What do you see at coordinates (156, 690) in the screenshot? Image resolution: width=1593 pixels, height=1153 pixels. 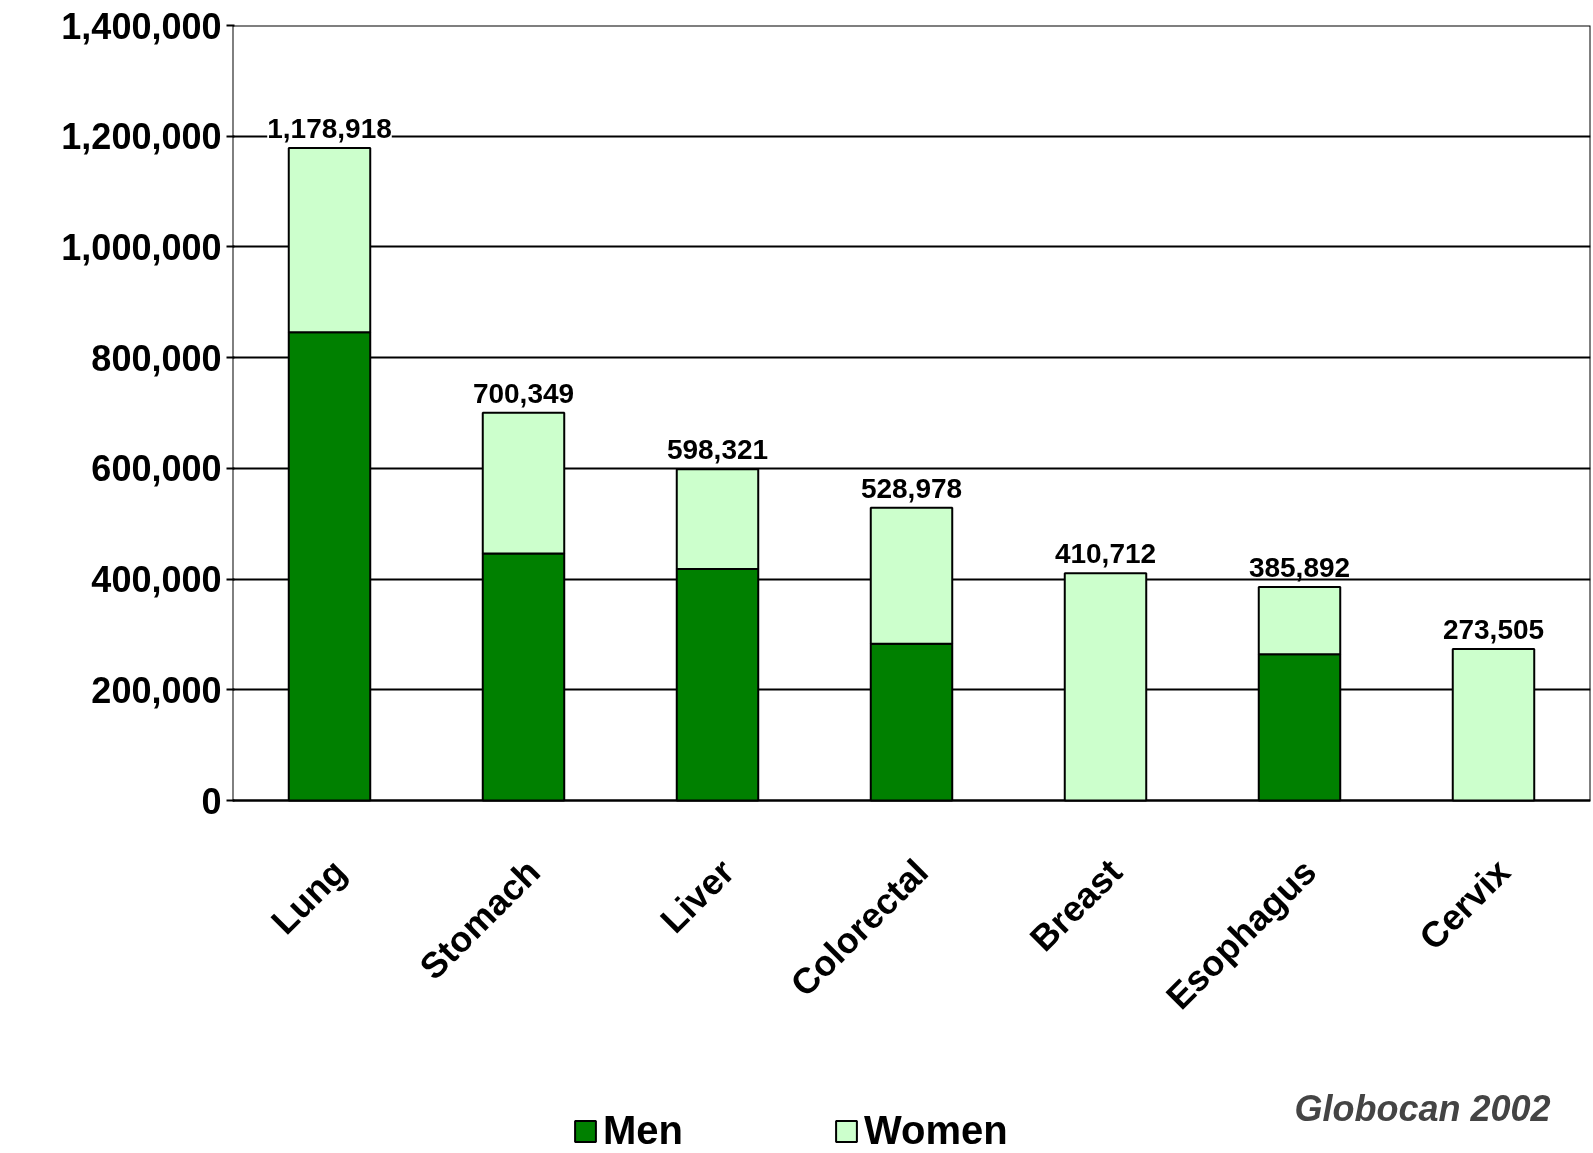 I see `y-tick-label: 200,000` at bounding box center [156, 690].